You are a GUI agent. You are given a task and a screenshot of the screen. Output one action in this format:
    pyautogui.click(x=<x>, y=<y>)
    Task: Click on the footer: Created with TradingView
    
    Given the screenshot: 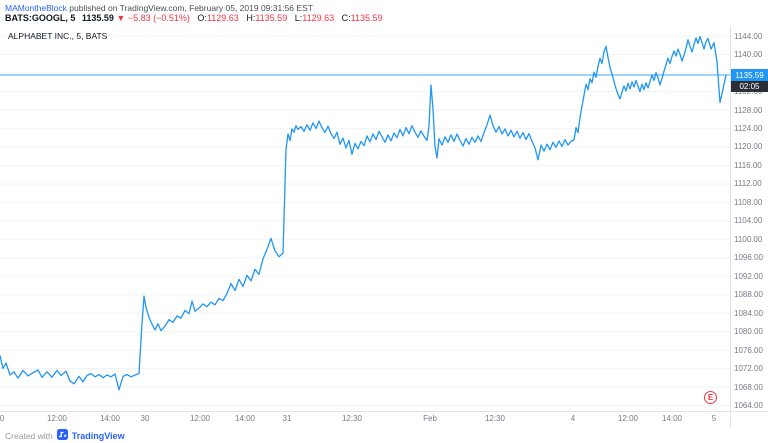 What is the action you would take?
    pyautogui.click(x=65, y=435)
    